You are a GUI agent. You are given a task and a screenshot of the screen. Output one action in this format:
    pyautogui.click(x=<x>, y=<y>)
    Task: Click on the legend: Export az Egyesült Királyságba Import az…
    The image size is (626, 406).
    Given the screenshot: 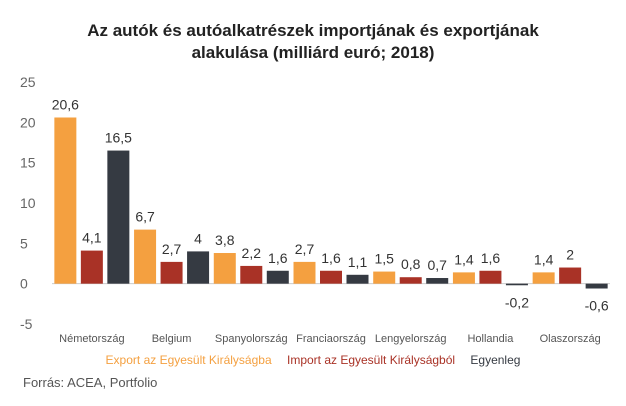 What is the action you would take?
    pyautogui.click(x=313, y=360)
    